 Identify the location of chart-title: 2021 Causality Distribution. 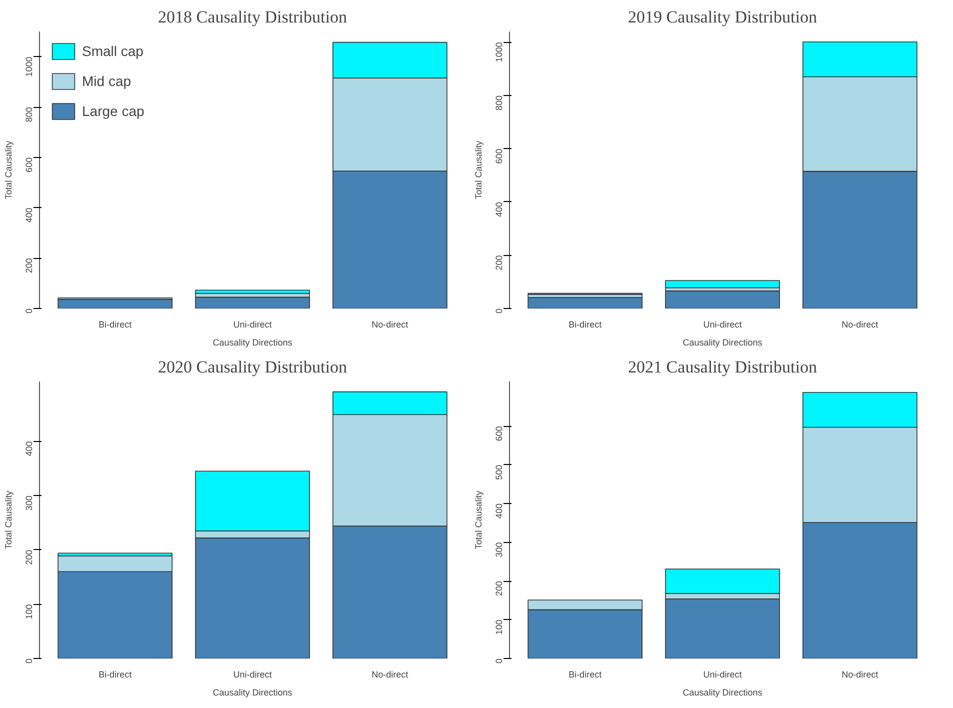
(723, 367).